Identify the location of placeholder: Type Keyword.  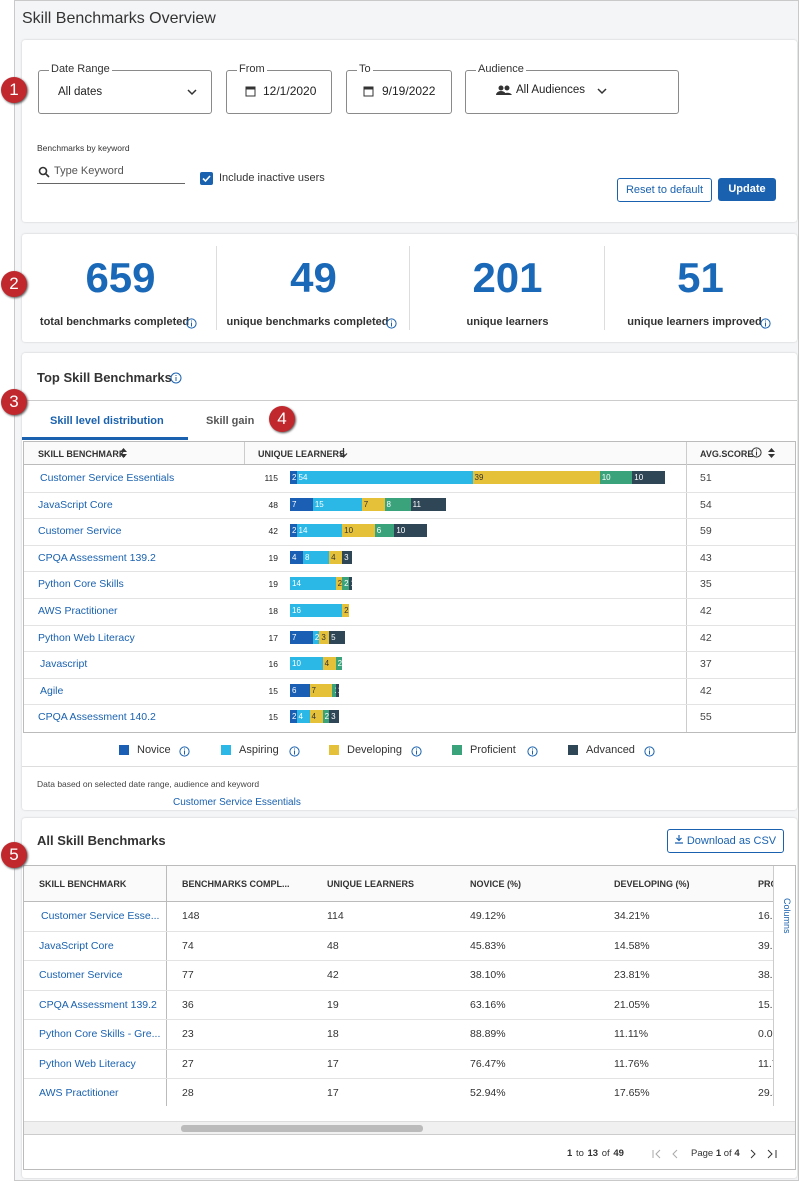
(89, 171).